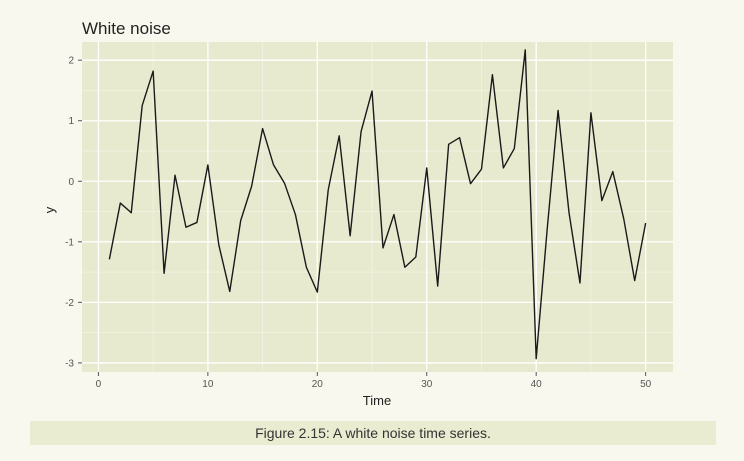 Image resolution: width=744 pixels, height=461 pixels. What do you see at coordinates (69, 303) in the screenshot?
I see `y-tick-label: -2` at bounding box center [69, 303].